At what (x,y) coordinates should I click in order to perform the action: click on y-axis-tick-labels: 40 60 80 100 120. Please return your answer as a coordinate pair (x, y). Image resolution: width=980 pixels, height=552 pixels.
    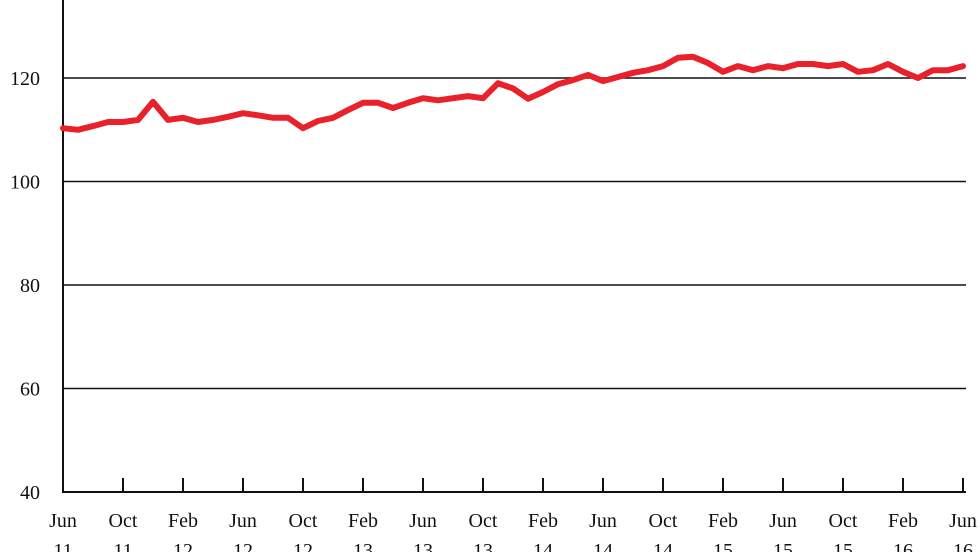
    Looking at the image, I should click on (25, 286).